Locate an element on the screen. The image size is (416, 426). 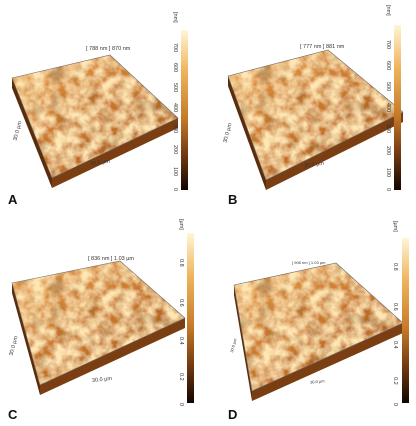
panel-letter: B is located at coordinates (233, 199).